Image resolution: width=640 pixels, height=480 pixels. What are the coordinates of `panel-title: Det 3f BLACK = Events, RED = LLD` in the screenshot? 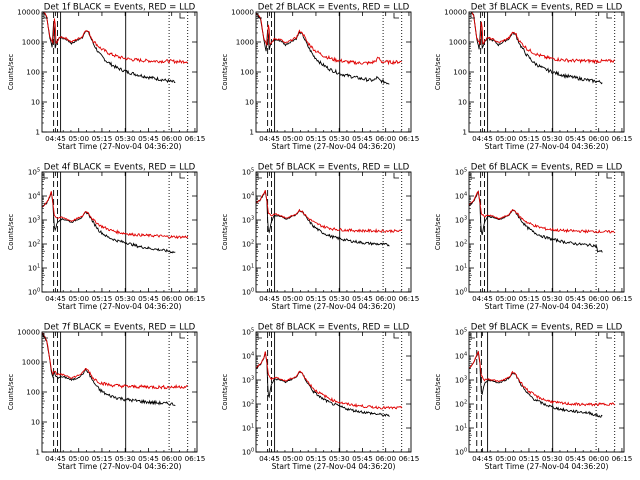 It's located at (547, 8).